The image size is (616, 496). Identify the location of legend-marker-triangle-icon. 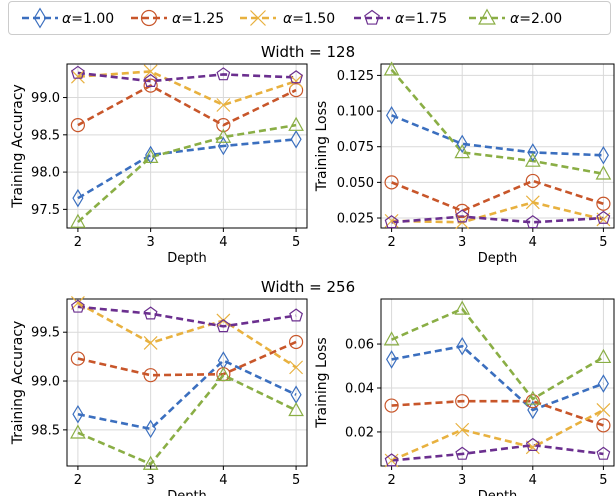
(487, 16).